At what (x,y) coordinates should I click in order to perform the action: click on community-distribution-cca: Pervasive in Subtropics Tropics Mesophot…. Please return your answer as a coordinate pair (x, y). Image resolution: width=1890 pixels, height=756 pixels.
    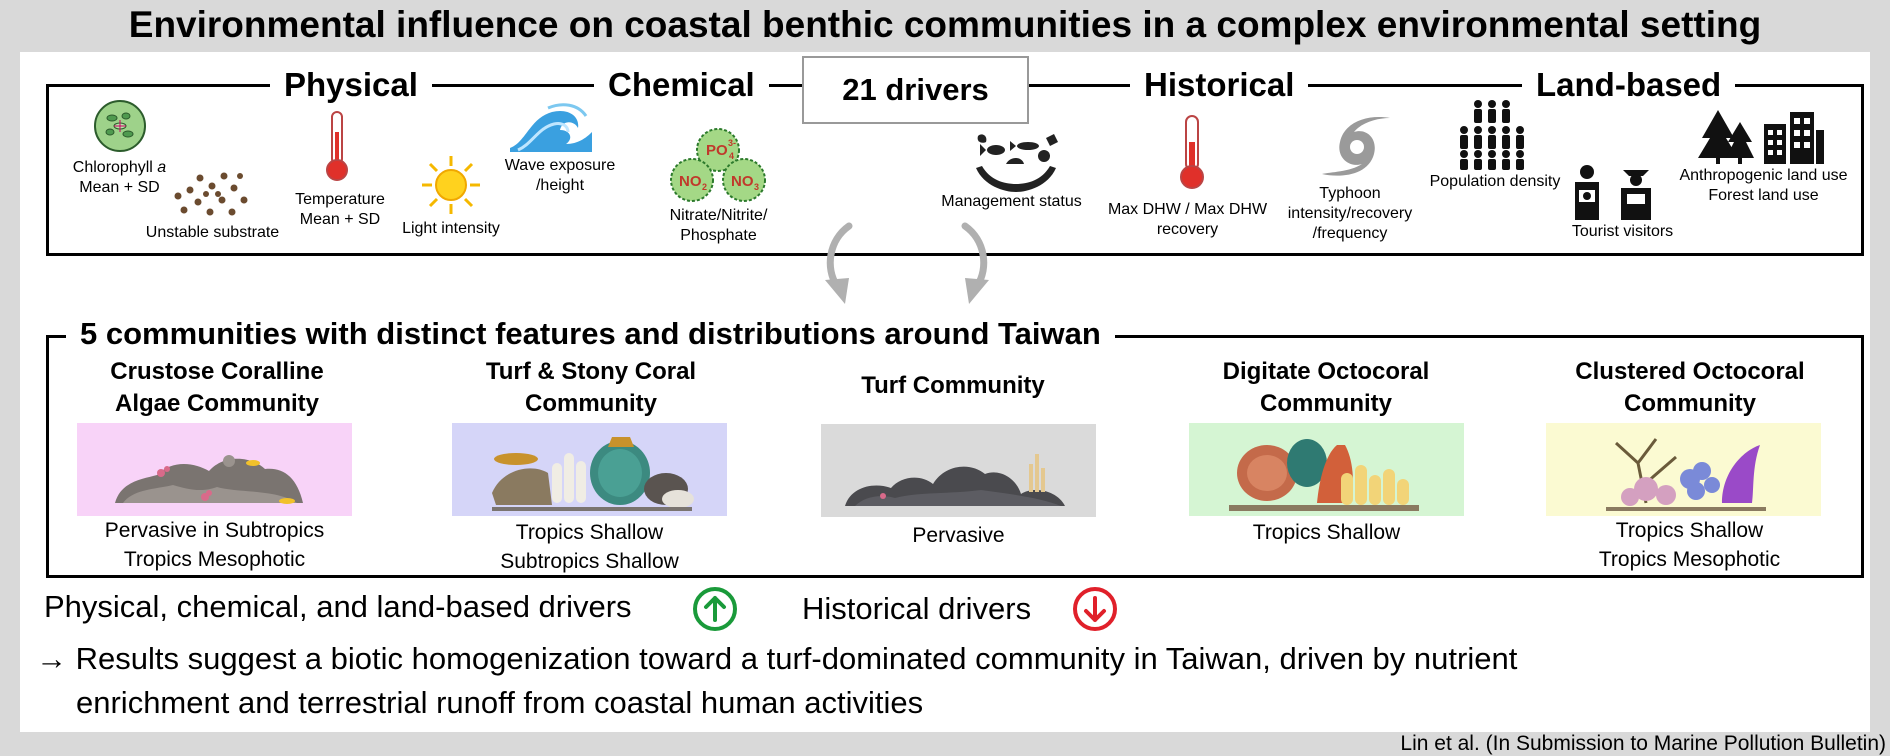
    Looking at the image, I should click on (214, 545).